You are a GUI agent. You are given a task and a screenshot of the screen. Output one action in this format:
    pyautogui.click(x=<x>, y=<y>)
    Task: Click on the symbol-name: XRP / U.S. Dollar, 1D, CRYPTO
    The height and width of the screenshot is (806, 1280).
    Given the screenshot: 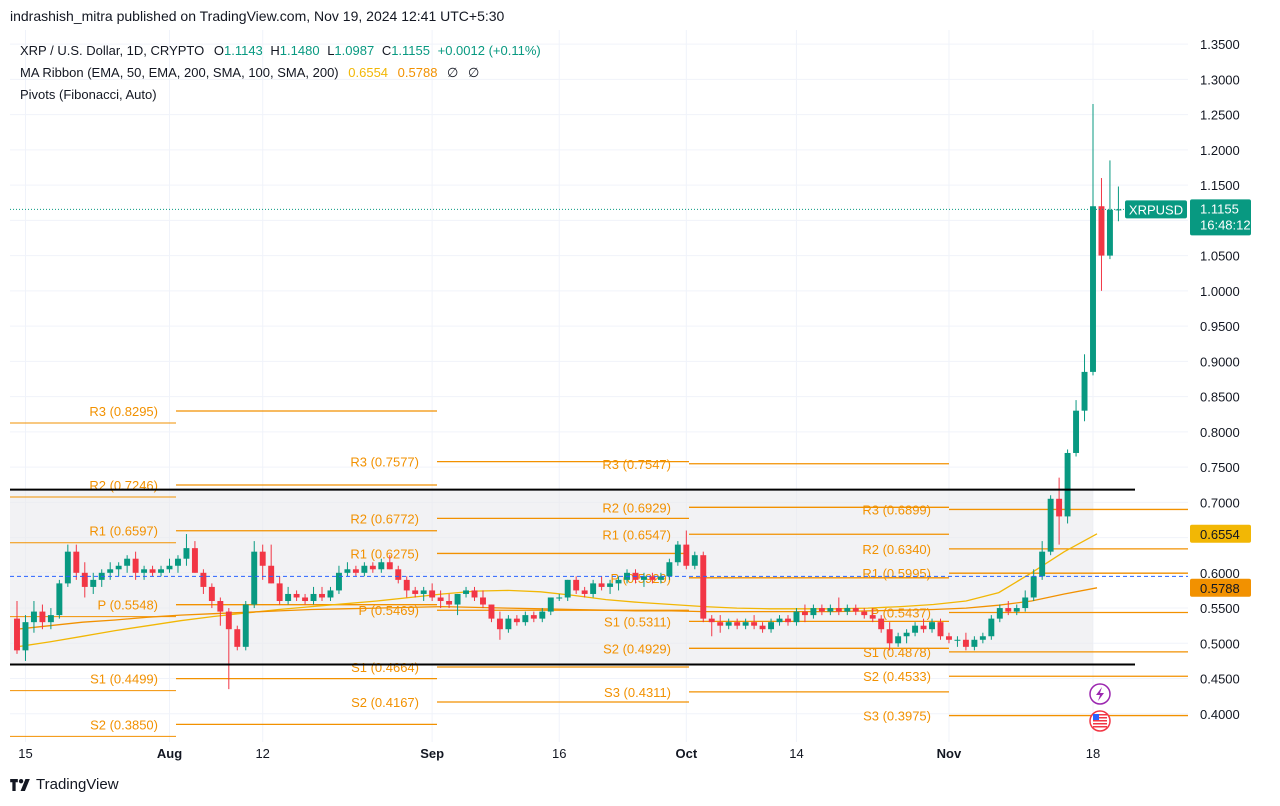 What is the action you would take?
    pyautogui.click(x=112, y=50)
    